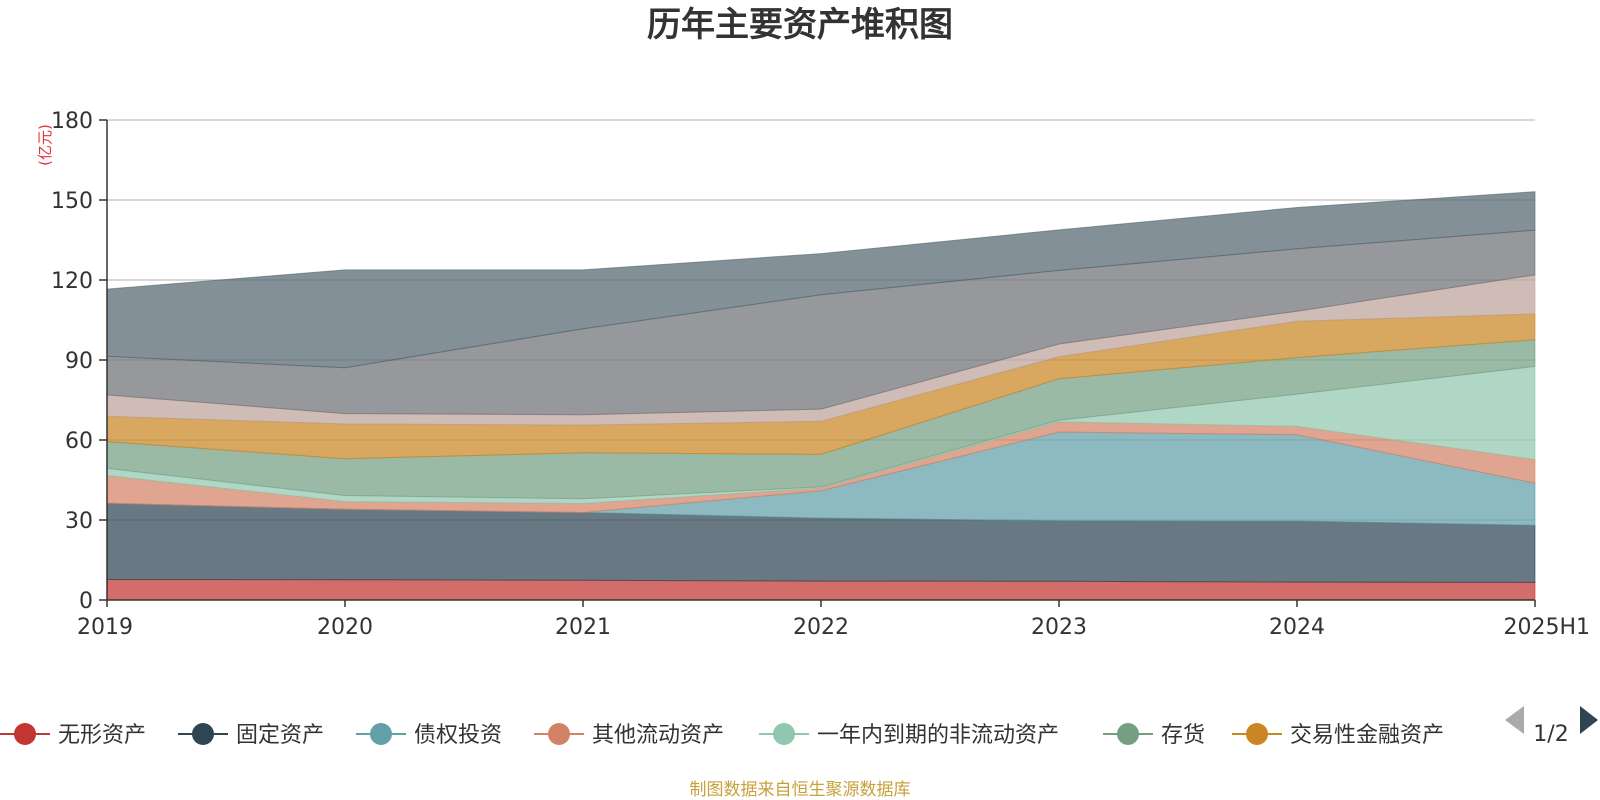  Describe the element at coordinates (1059, 627) in the screenshot. I see `x-tick-label: 2023` at that location.